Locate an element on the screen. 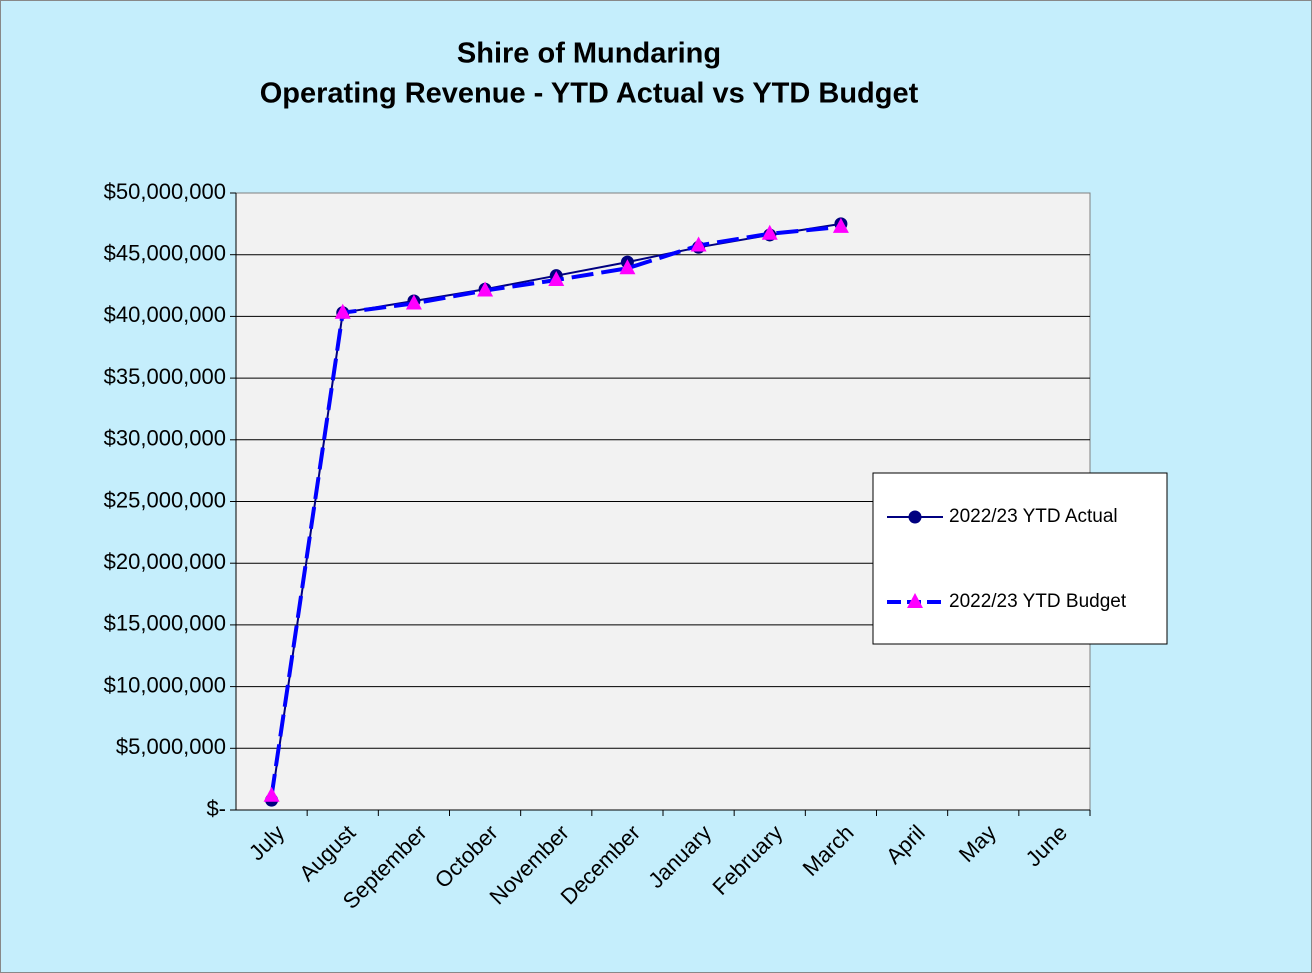 This screenshot has height=973, width=1312. y-tick-label: $30,000,000 is located at coordinates (165, 438).